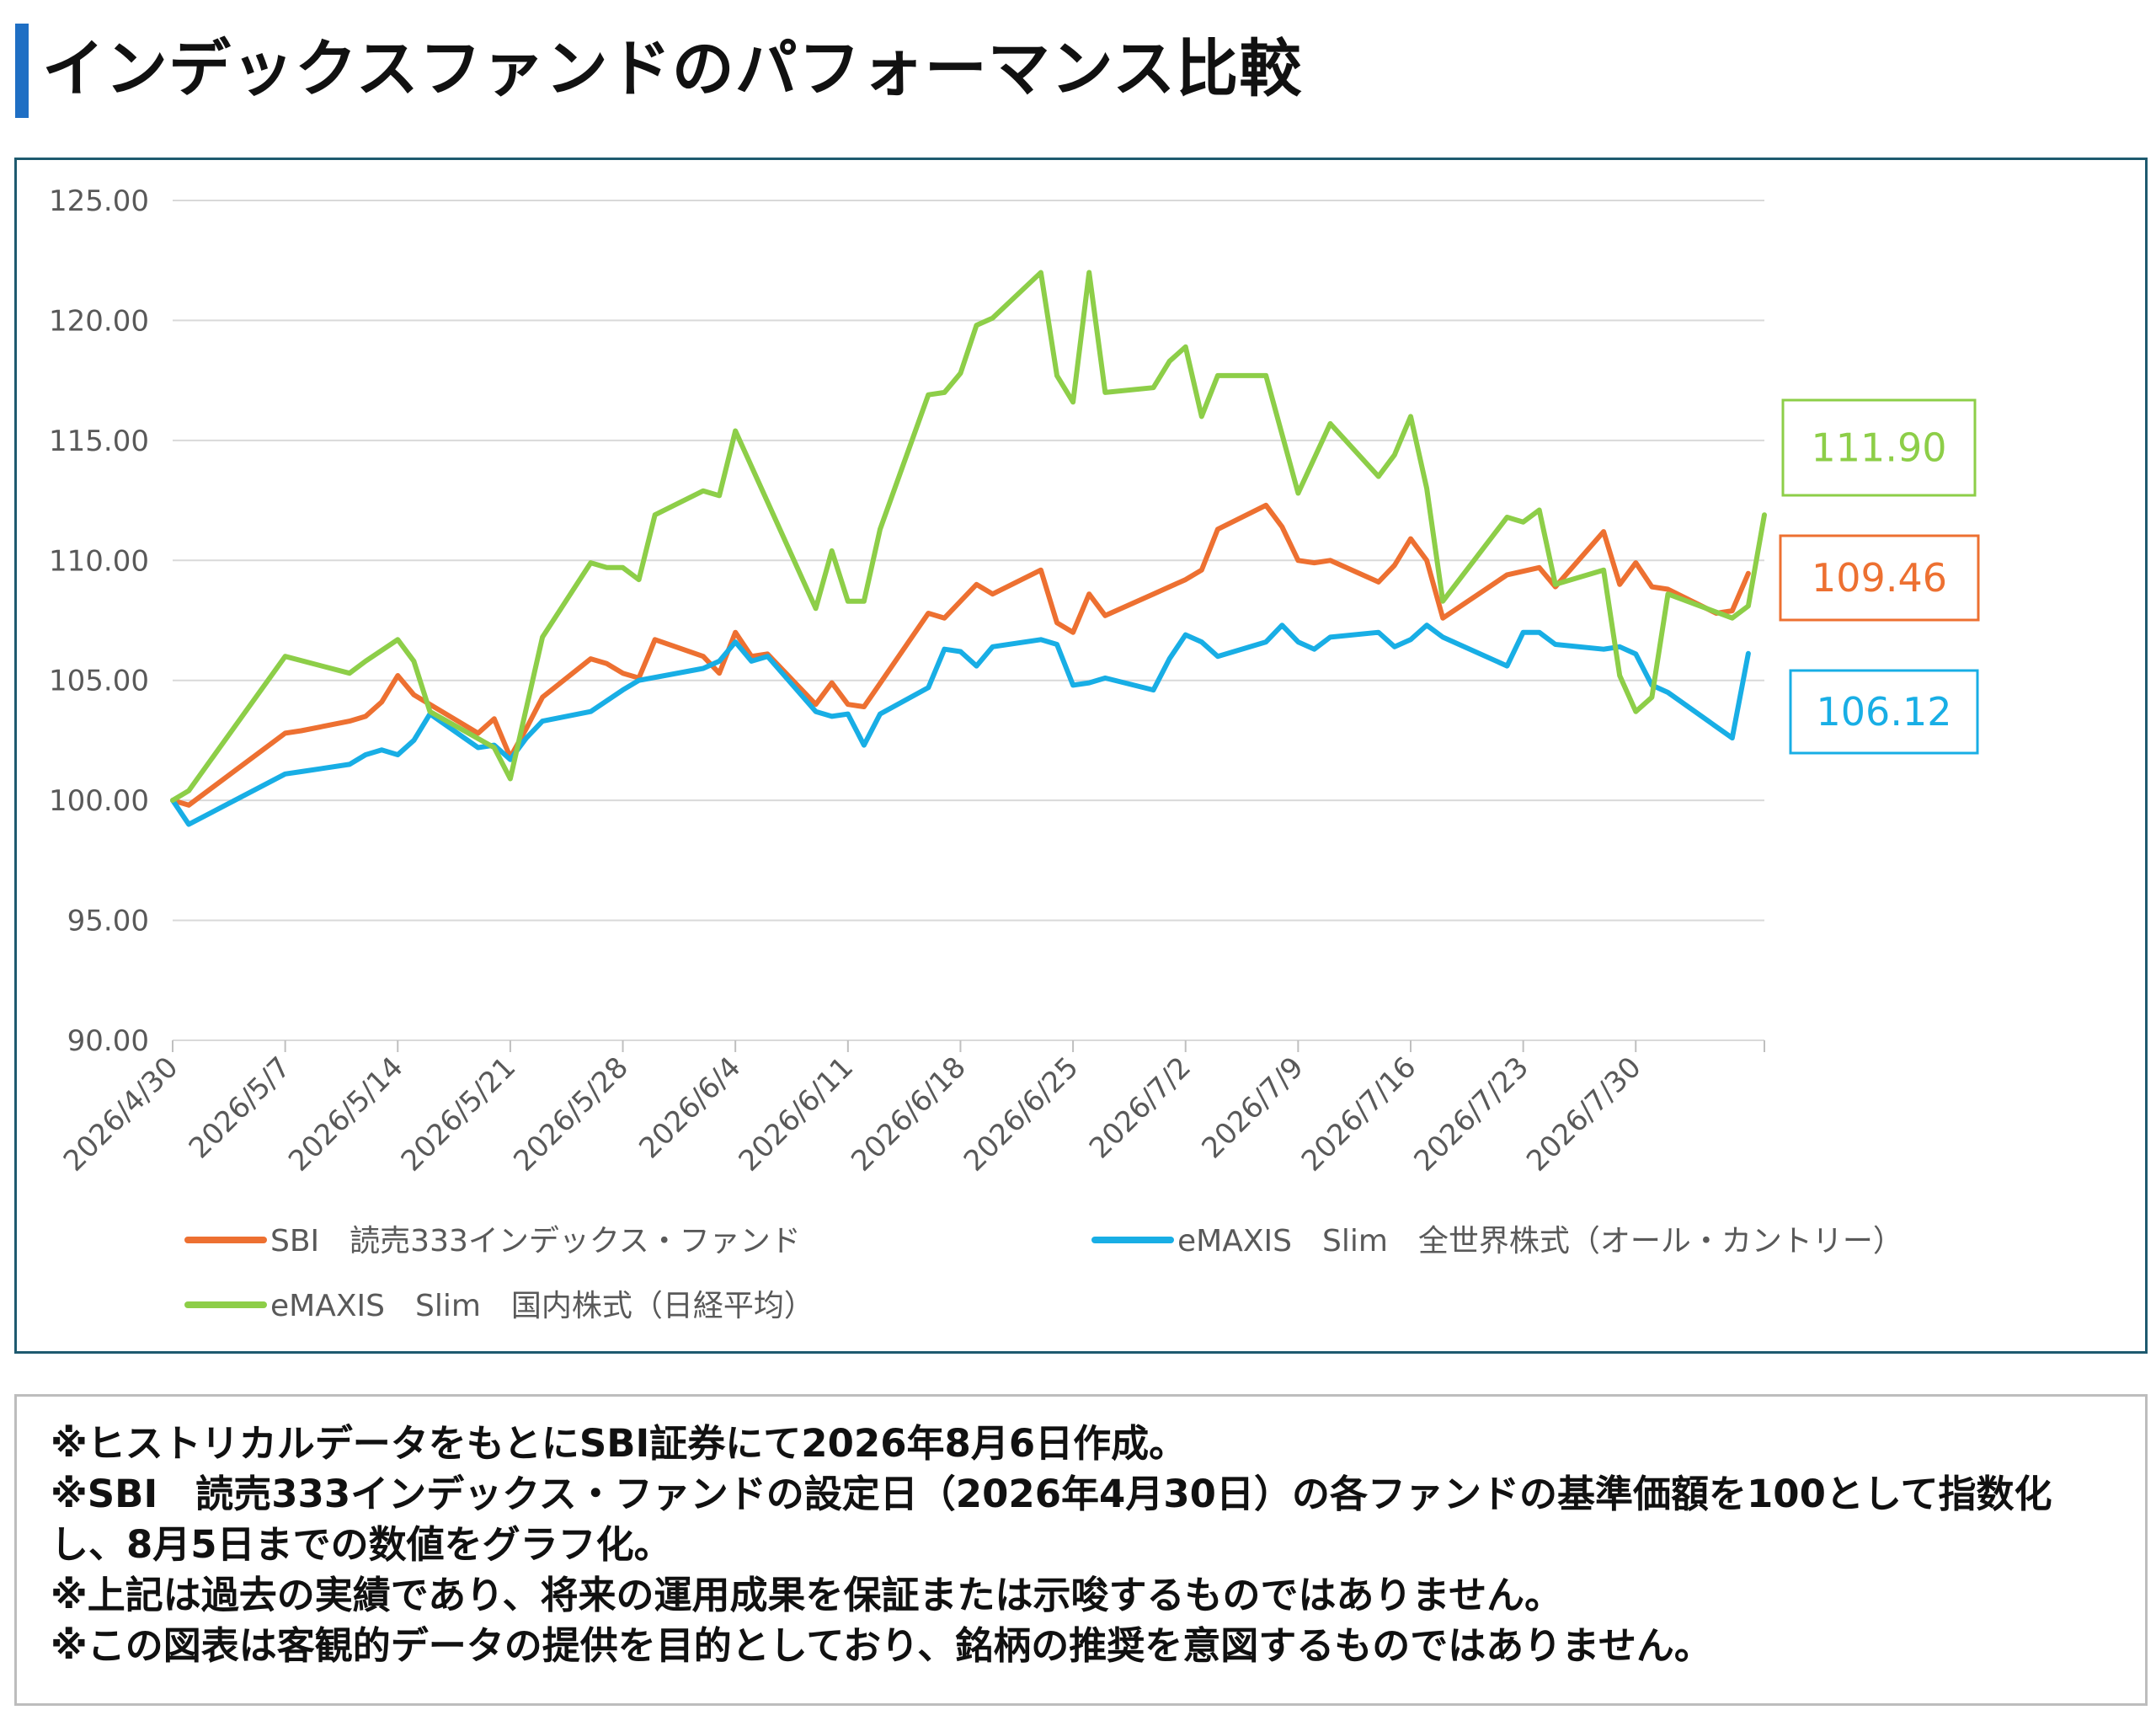 The image size is (2156, 1710). Describe the element at coordinates (1359, 1114) in the screenshot. I see `x-tick-label: 2026/7/16` at that location.